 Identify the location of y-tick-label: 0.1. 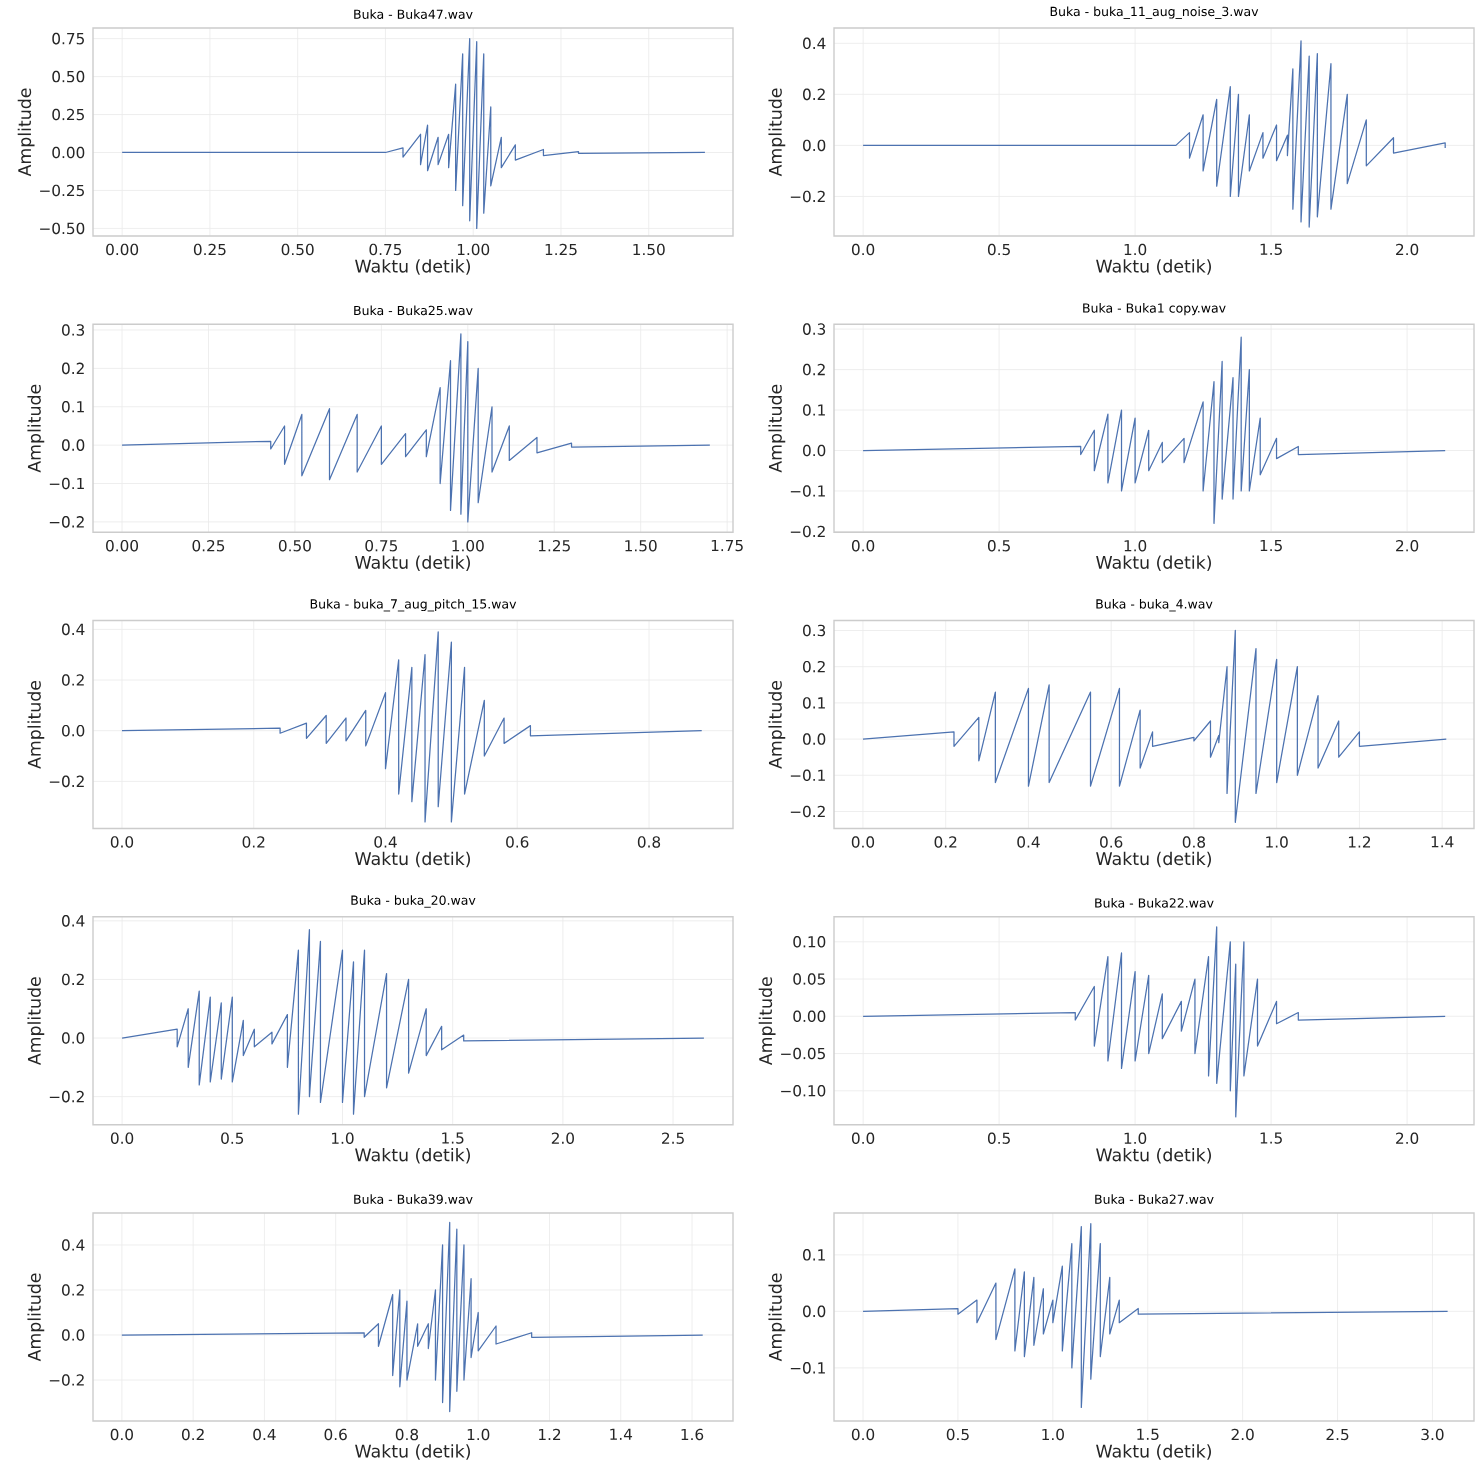
(814, 410).